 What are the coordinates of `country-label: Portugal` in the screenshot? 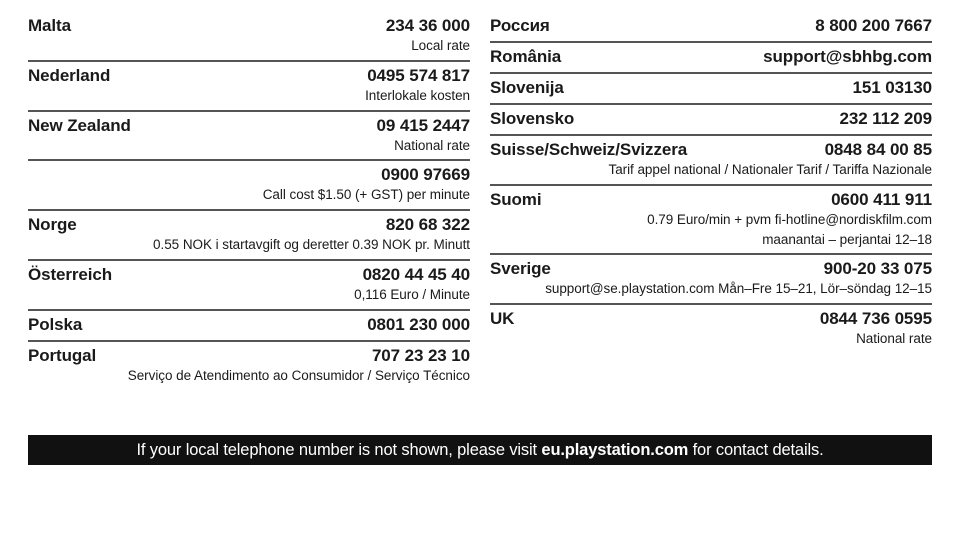 It's located at (62, 355).